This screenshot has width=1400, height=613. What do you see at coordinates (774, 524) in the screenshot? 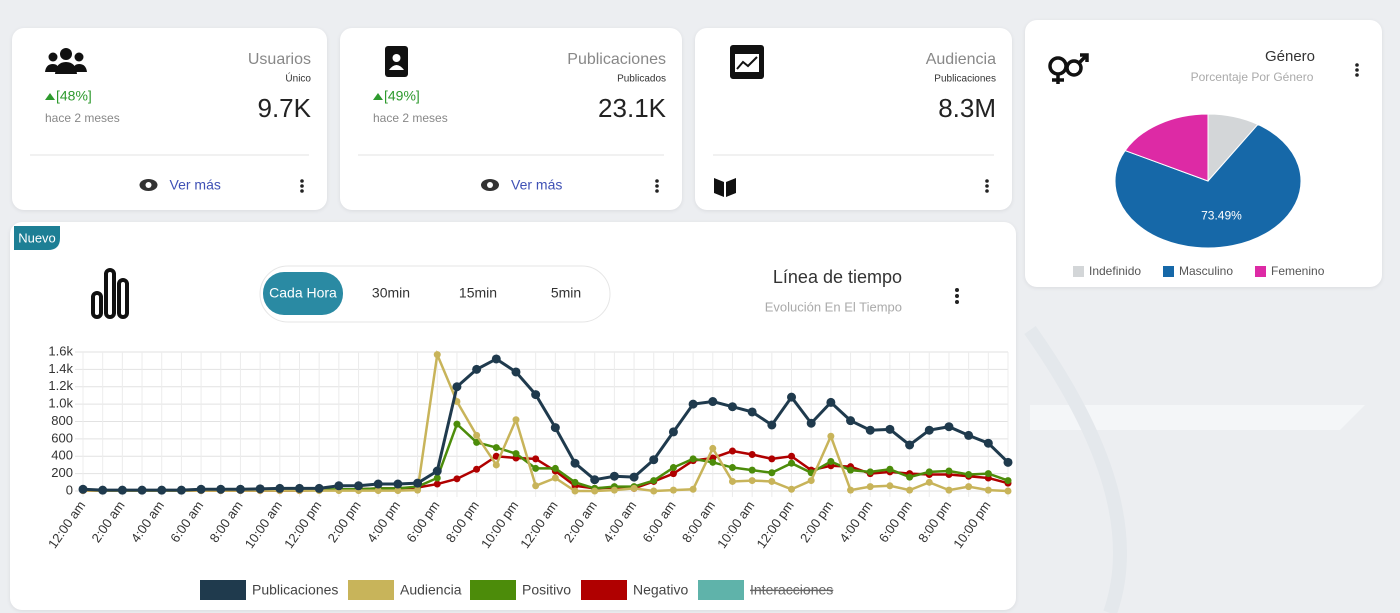
I see `x-tick-label: 12:00 pm` at bounding box center [774, 524].